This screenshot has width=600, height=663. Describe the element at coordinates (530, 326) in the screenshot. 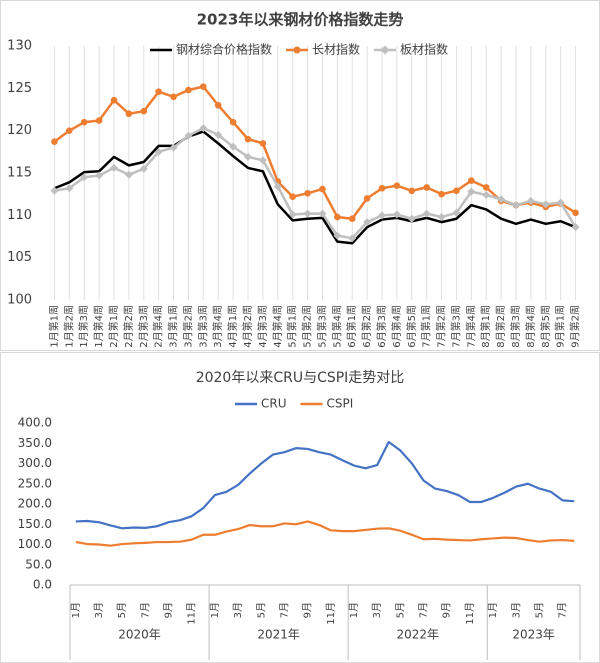

I see `x-tick-label: 8月第4周` at that location.